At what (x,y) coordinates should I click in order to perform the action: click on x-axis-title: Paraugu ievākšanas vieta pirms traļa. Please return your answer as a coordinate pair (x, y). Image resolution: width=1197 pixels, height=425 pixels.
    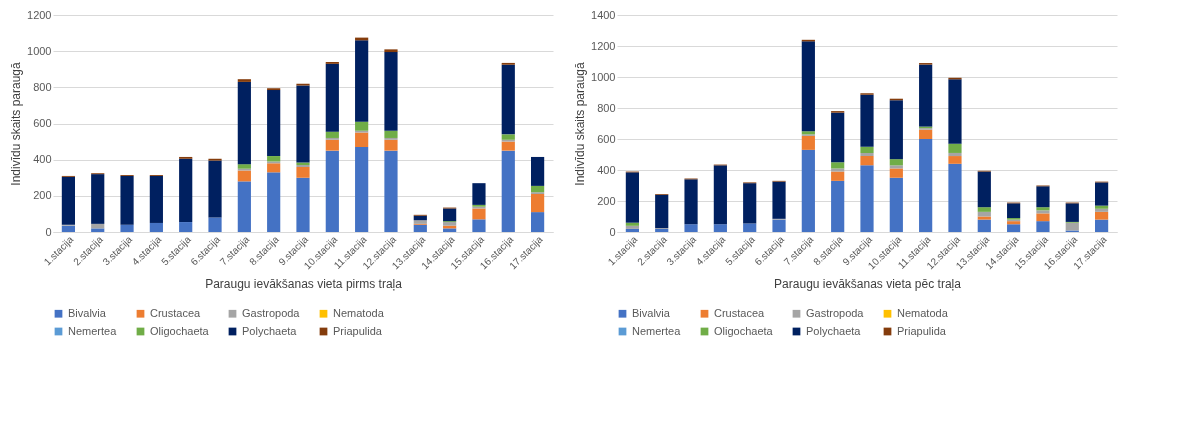
    Looking at the image, I should click on (304, 284).